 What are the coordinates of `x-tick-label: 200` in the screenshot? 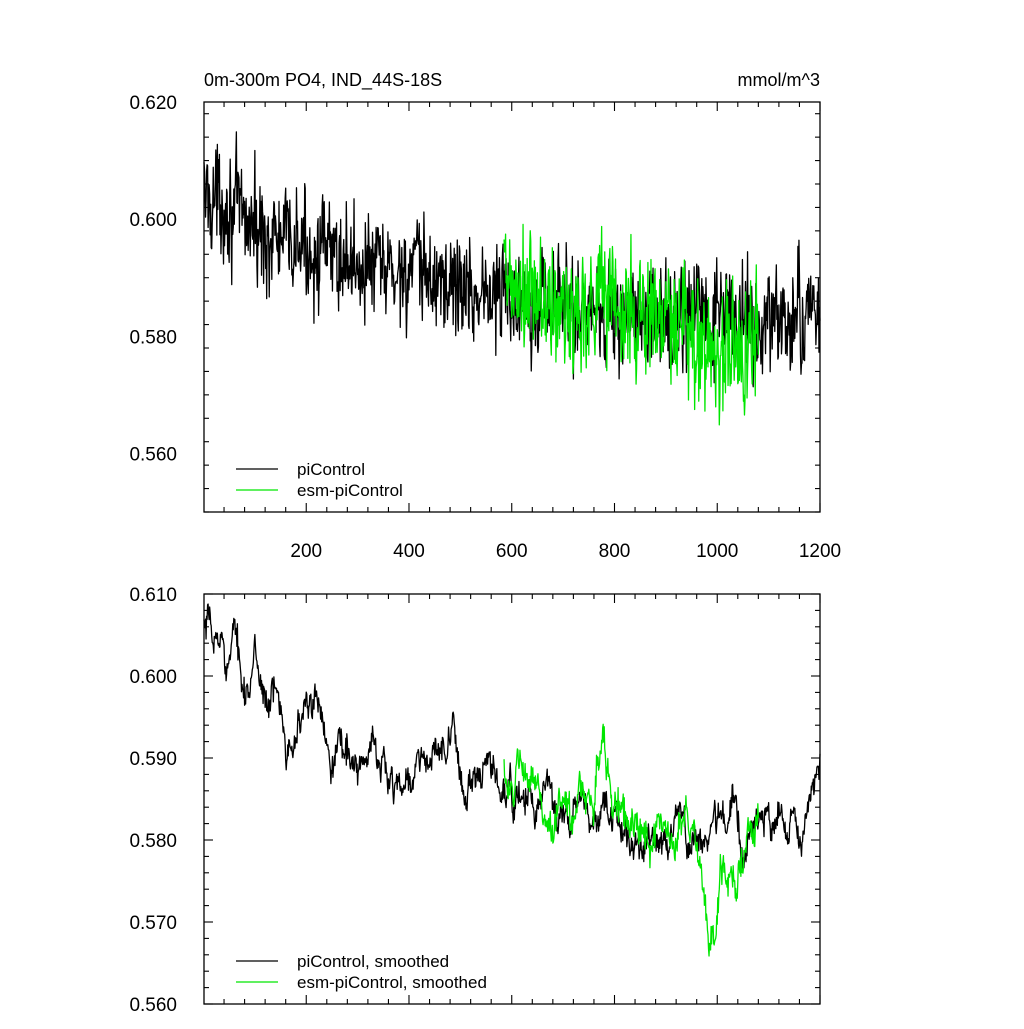 It's located at (306, 551).